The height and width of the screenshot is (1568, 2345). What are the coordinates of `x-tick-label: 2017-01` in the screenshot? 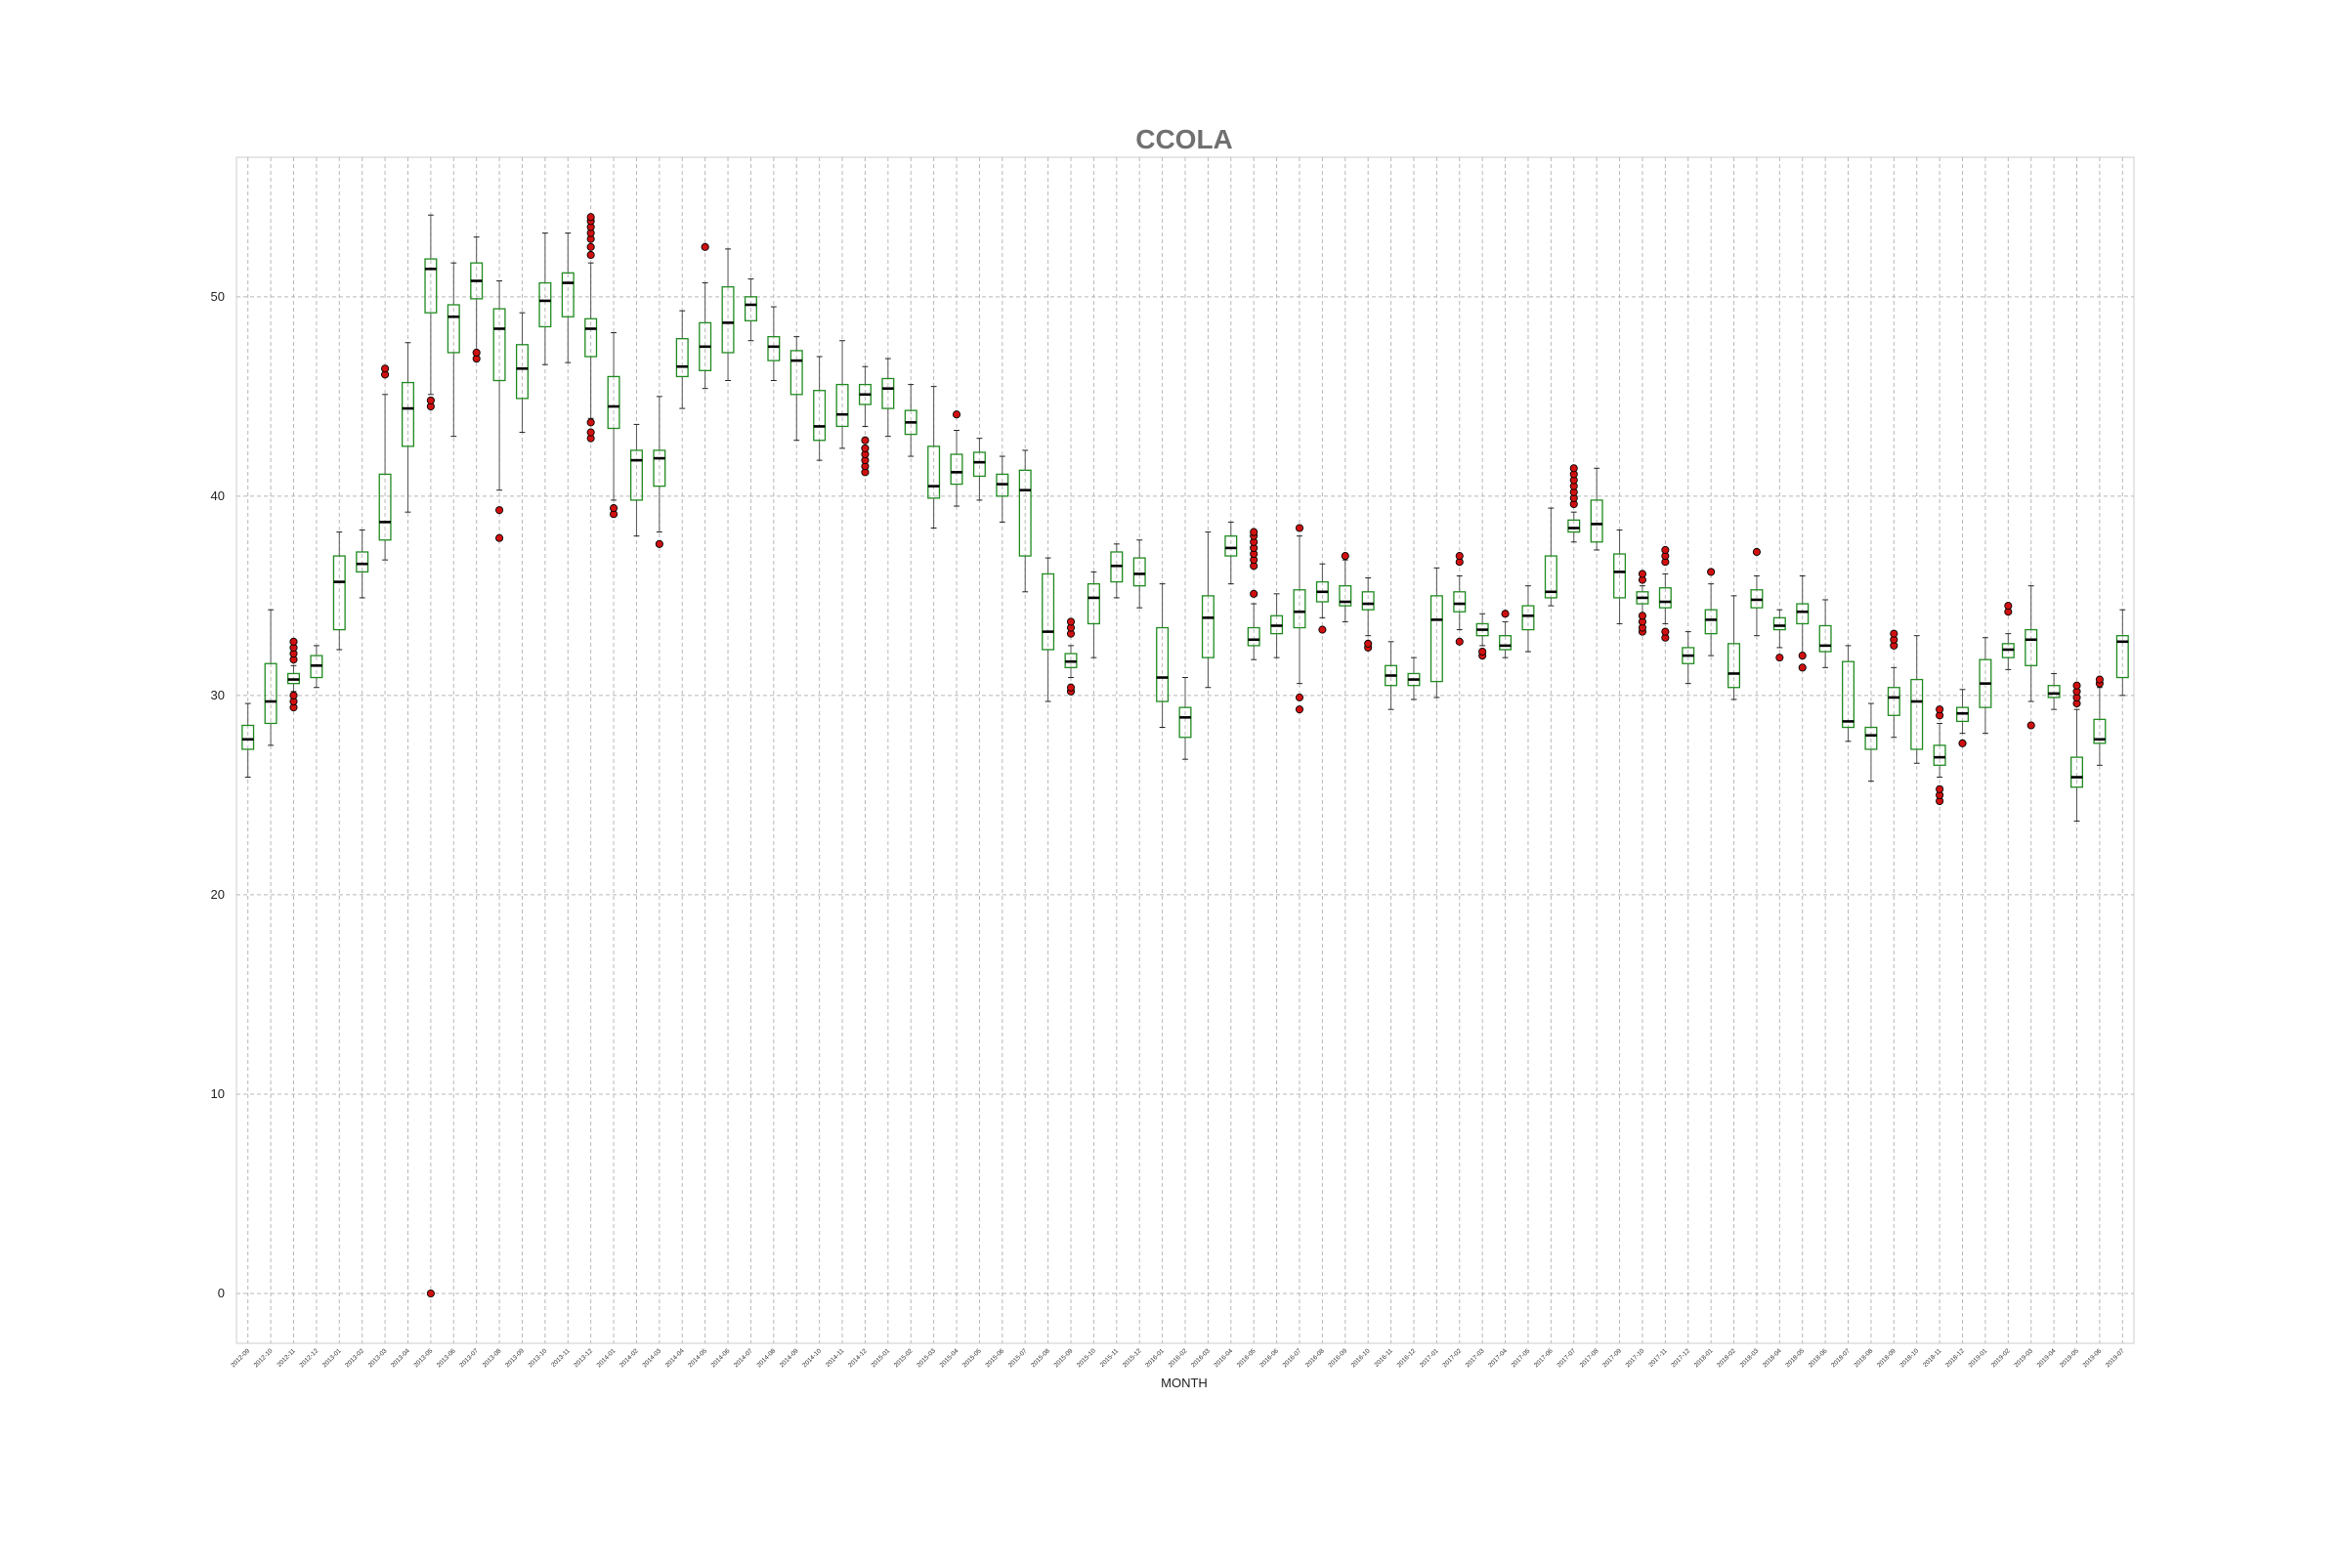 It's located at (1429, 1358).